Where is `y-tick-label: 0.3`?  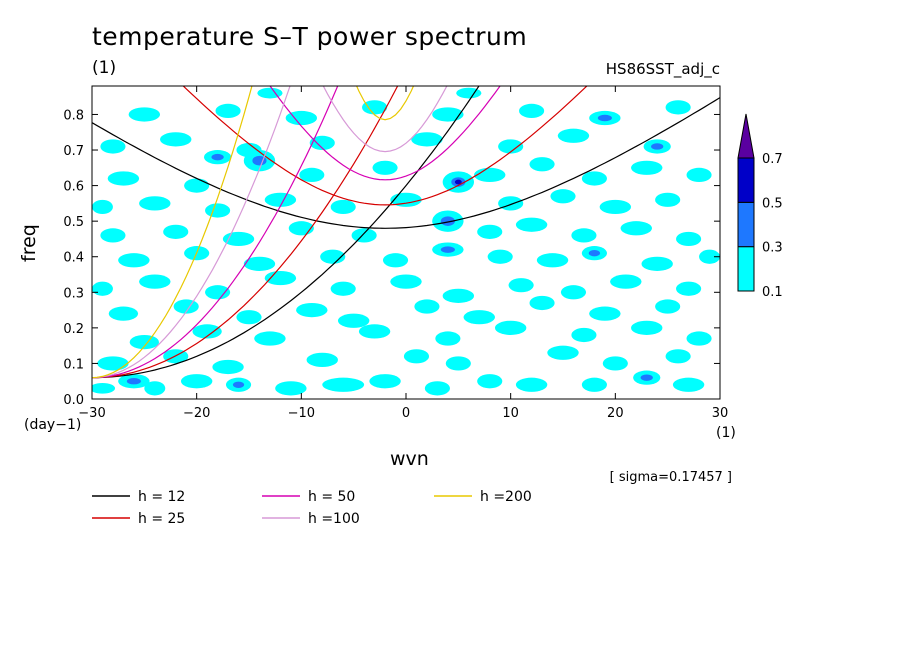
y-tick-label: 0.3 is located at coordinates (73, 293).